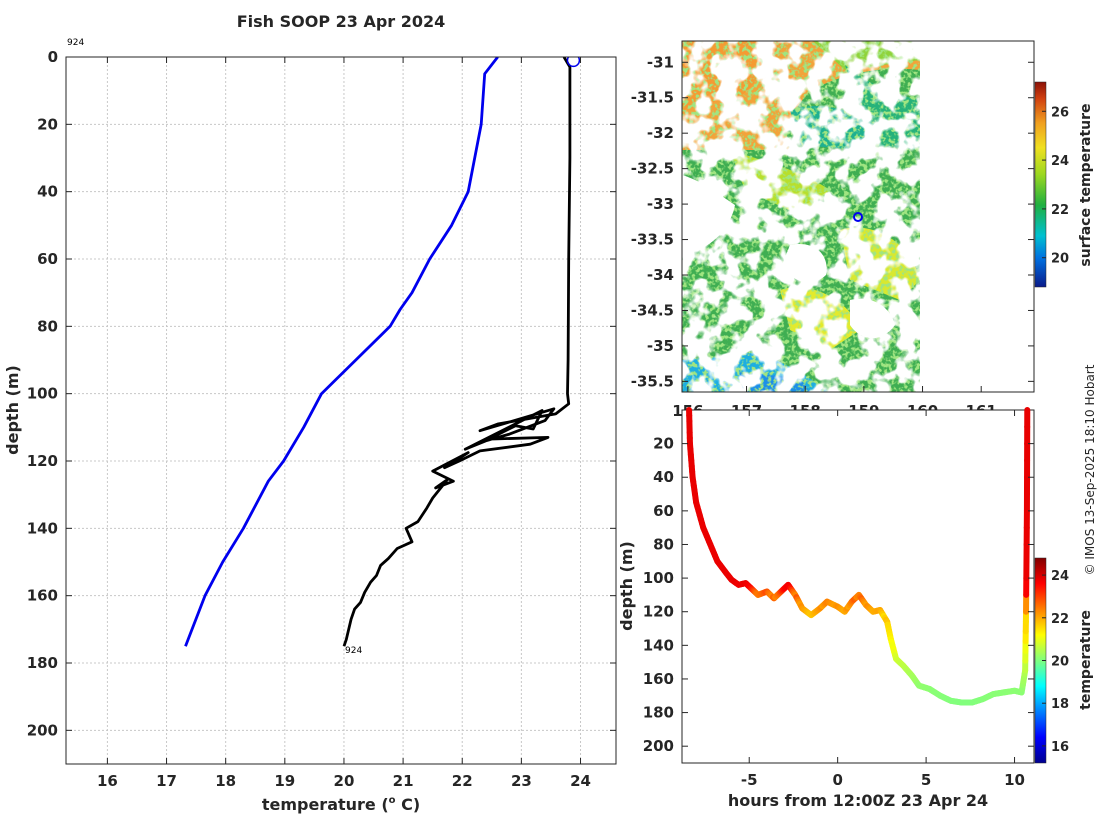 The image size is (1100, 820). What do you see at coordinates (1086, 660) in the screenshot?
I see `temperature-colorbar-label: temperature` at bounding box center [1086, 660].